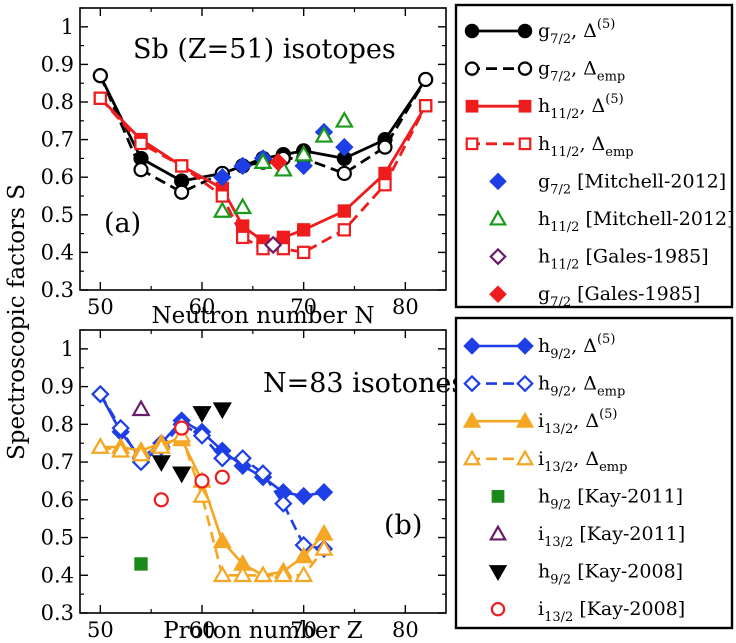 The height and width of the screenshot is (643, 736). I want to click on series-line, so click(212, 472).